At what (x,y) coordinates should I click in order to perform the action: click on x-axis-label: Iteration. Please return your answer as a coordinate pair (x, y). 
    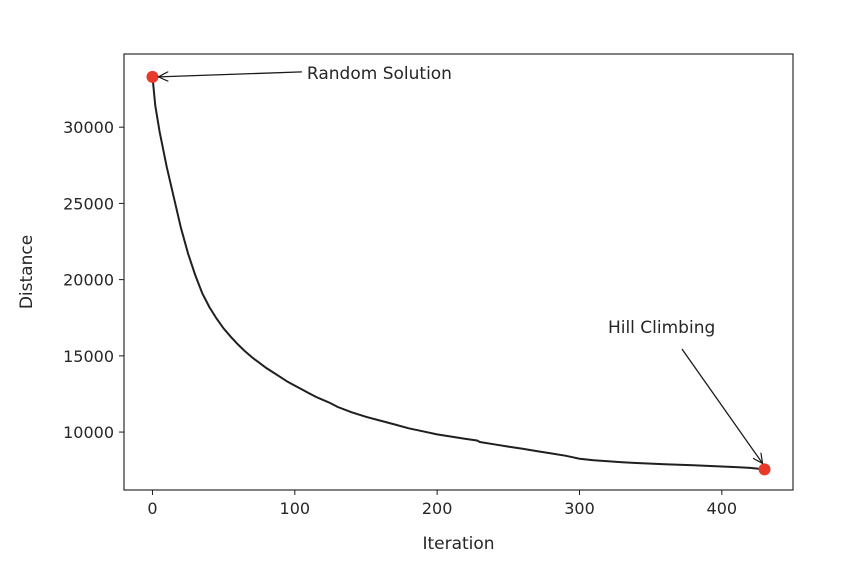
    Looking at the image, I should click on (458, 544).